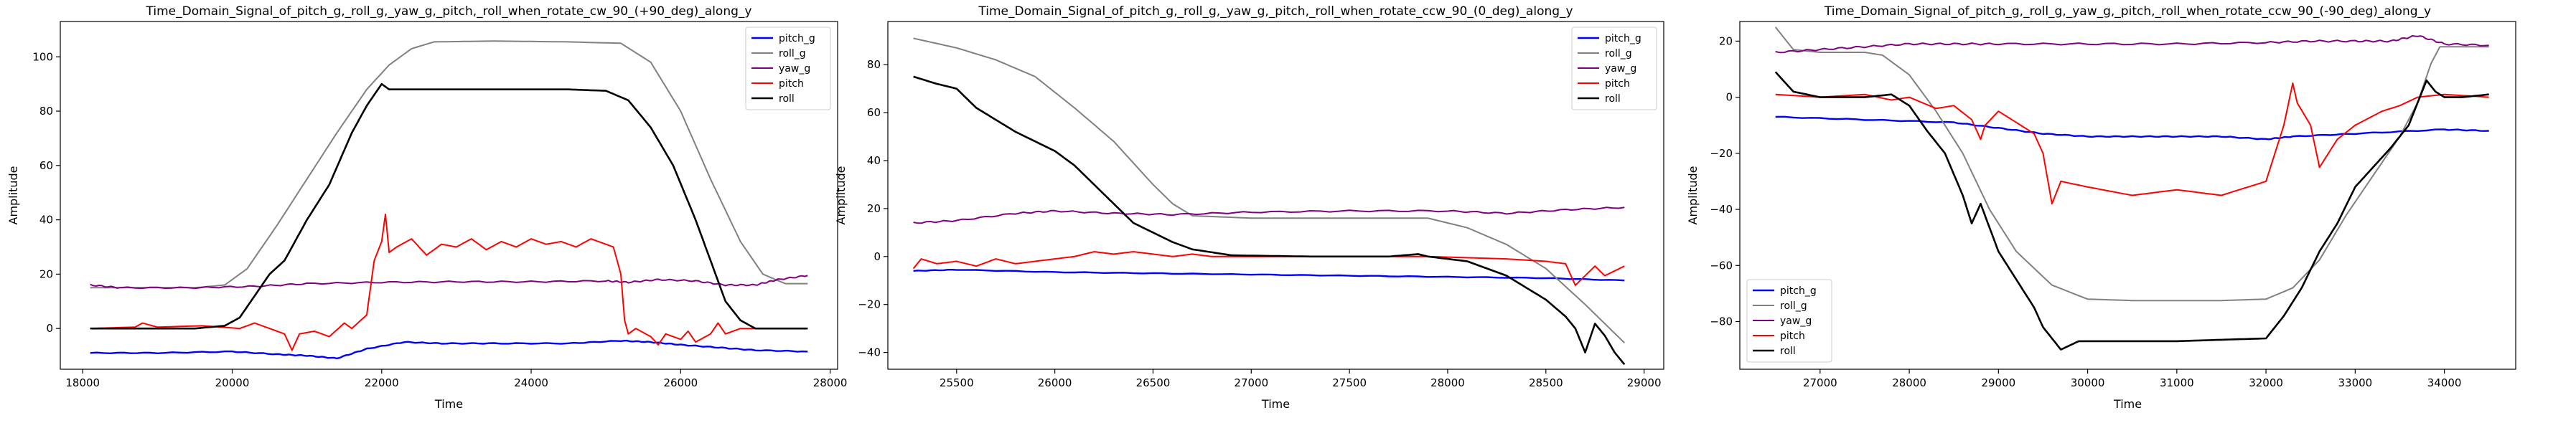 This screenshot has height=423, width=2576. What do you see at coordinates (382, 382) in the screenshot?
I see `x-tick-label: 22000` at bounding box center [382, 382].